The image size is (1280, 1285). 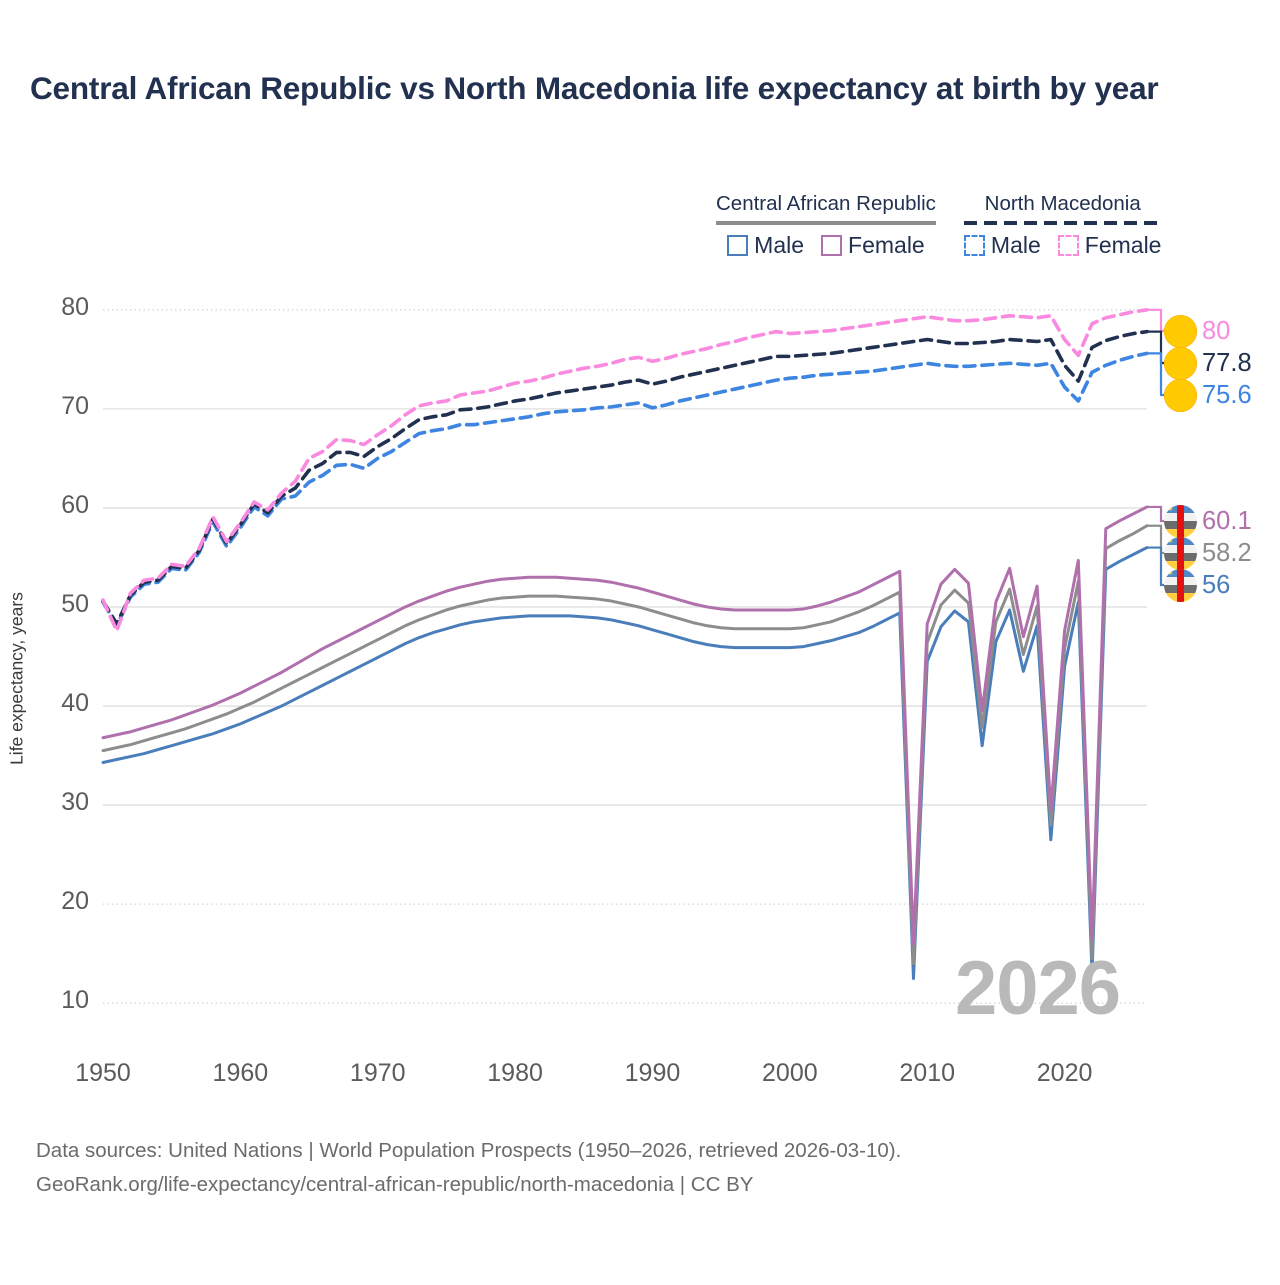 I want to click on x-tick-label: 1950, so click(x=103, y=1073).